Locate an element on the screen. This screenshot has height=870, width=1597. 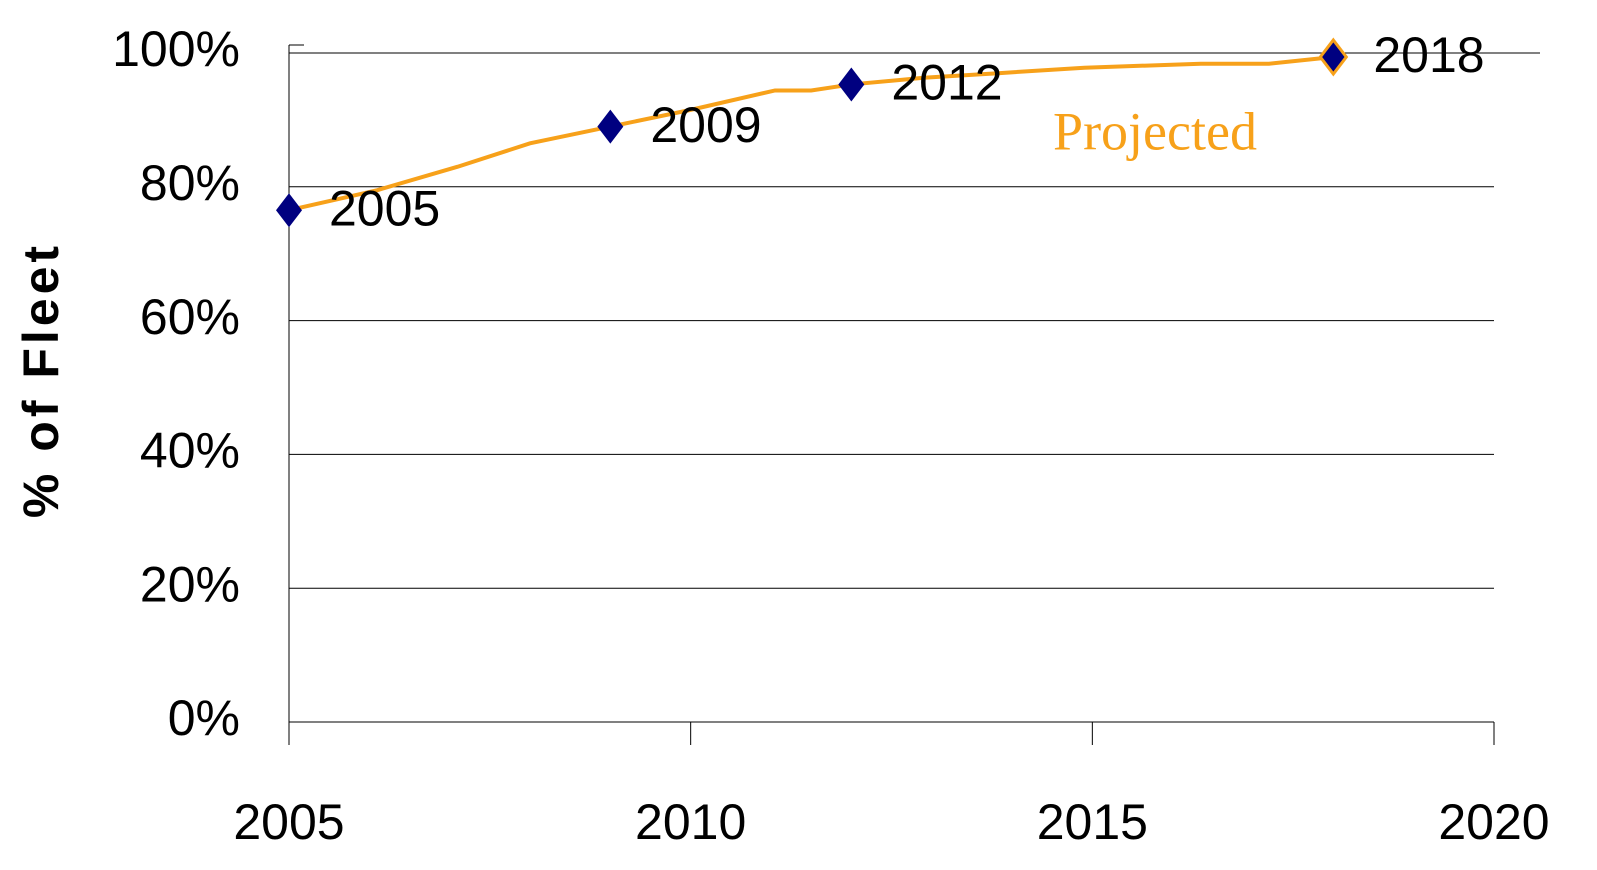
y-tick-label: 80% is located at coordinates (190, 183).